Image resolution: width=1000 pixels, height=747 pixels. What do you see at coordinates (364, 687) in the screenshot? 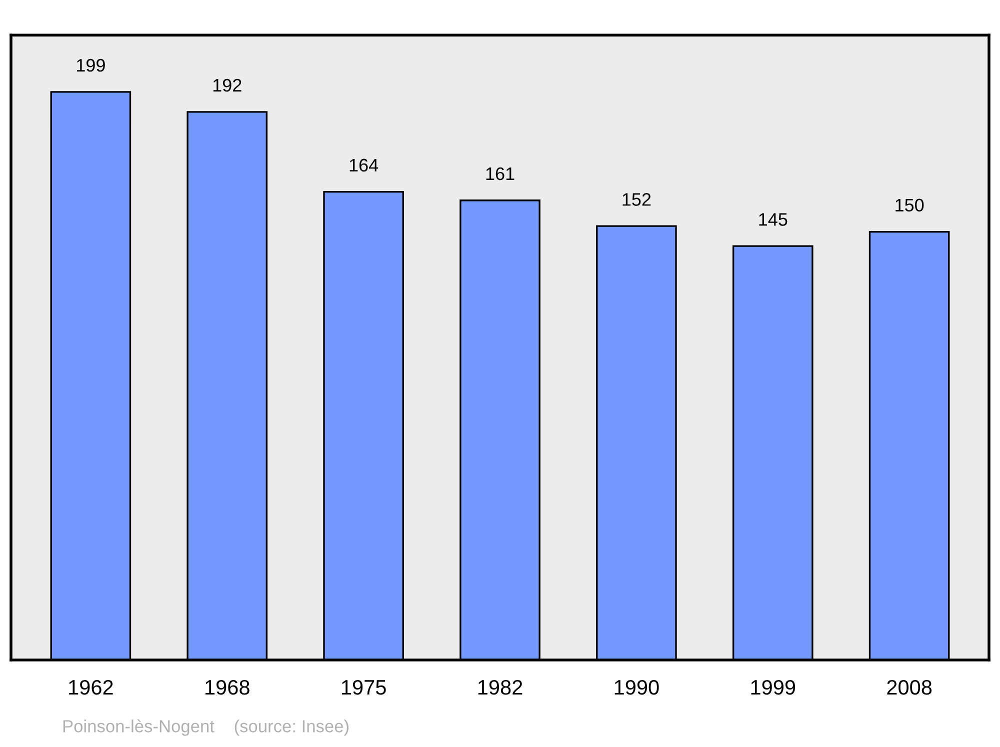
I see `x-tick-label: 1975` at bounding box center [364, 687].